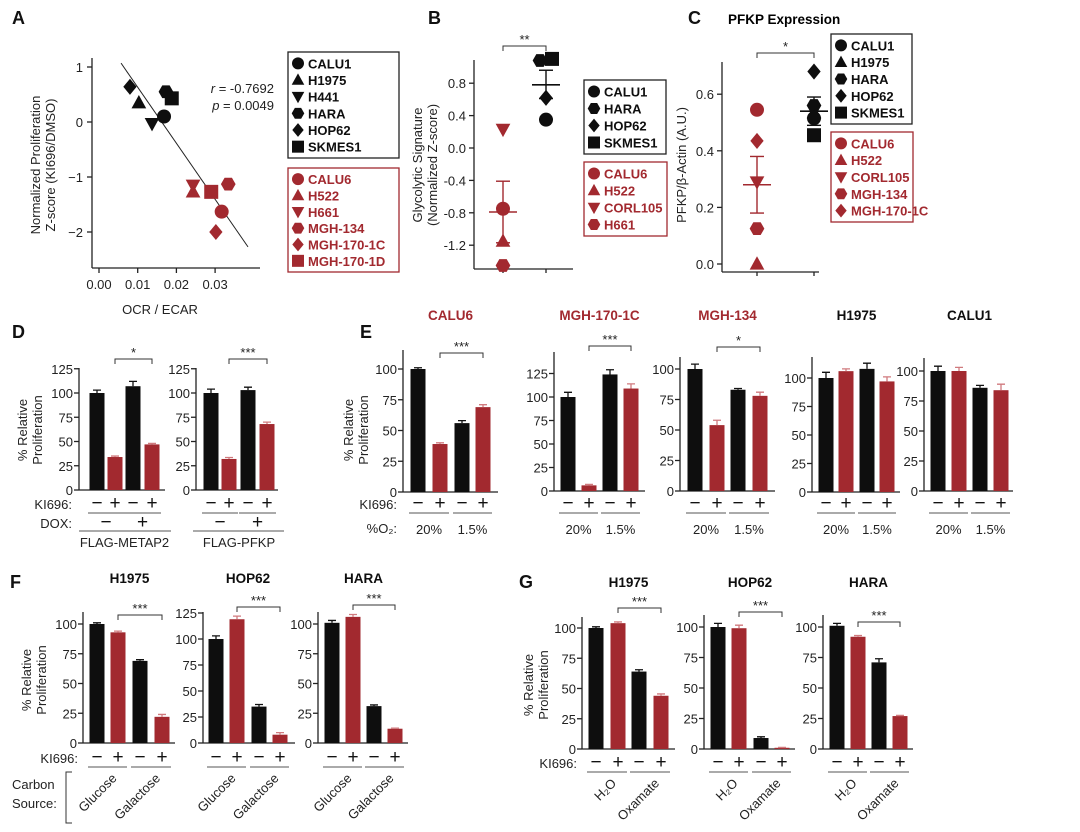 This screenshot has height=832, width=1080. Describe the element at coordinates (323, 97) in the screenshot. I see `legend-label: H441` at that location.